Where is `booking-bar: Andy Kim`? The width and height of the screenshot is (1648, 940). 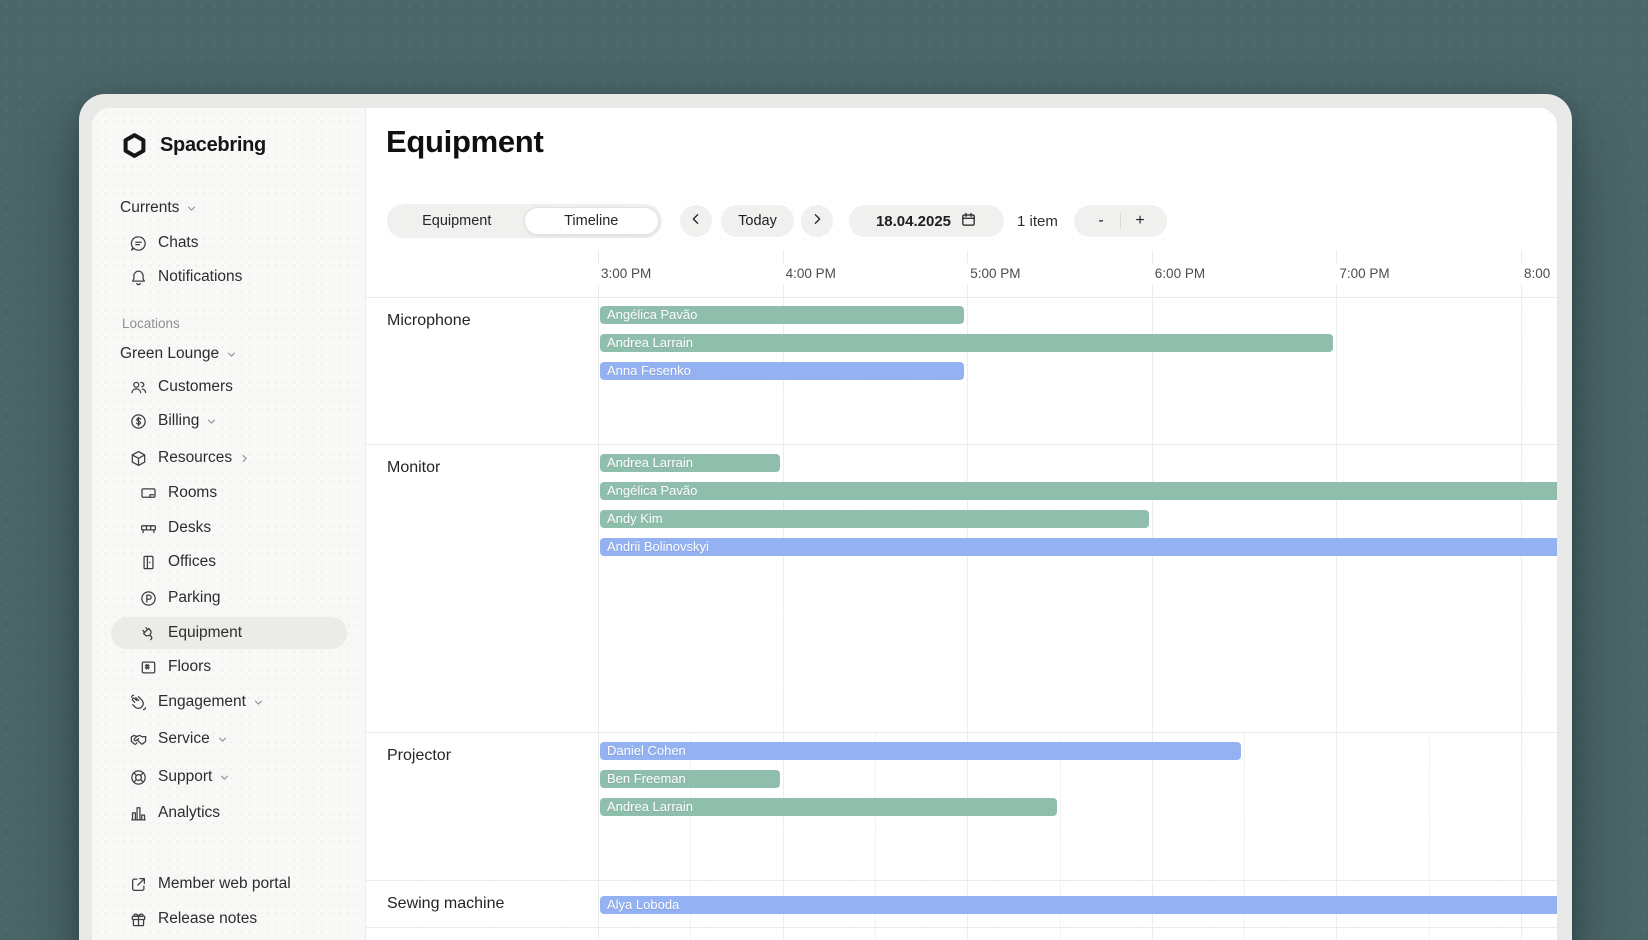 booking-bar: Andy Kim is located at coordinates (874, 519).